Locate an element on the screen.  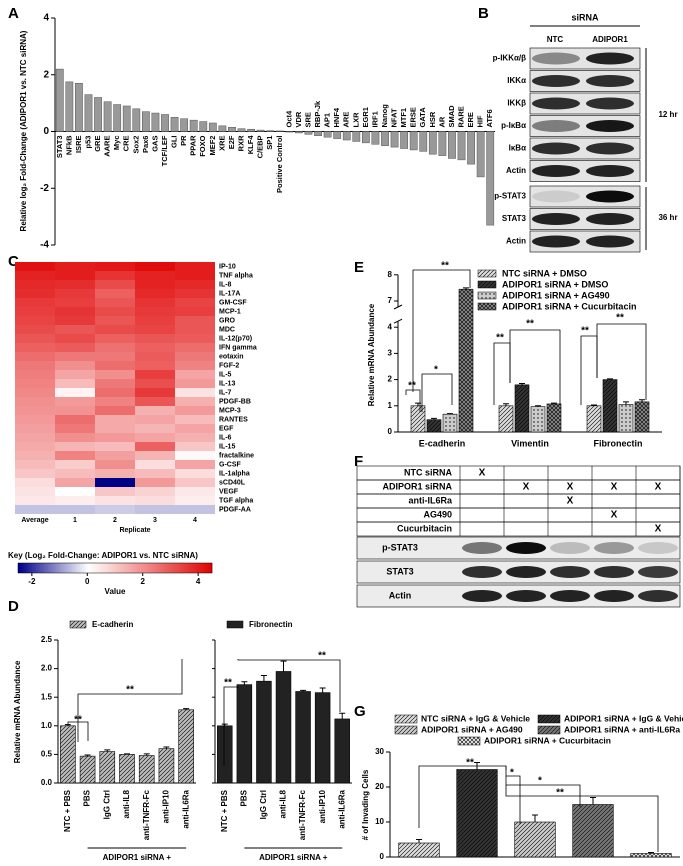
label: IgG Ctrl is located at coordinates (106, 804).